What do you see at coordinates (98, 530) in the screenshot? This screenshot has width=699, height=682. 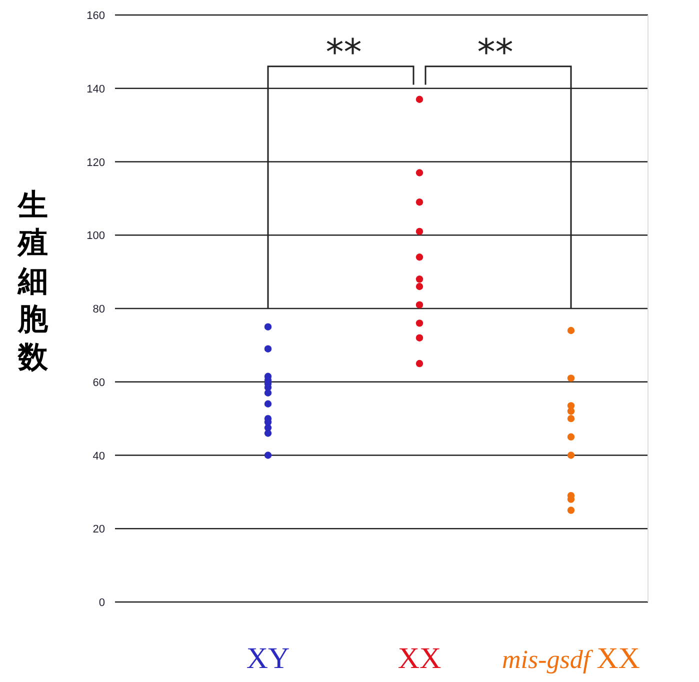 I see `y-tick-label: 20` at bounding box center [98, 530].